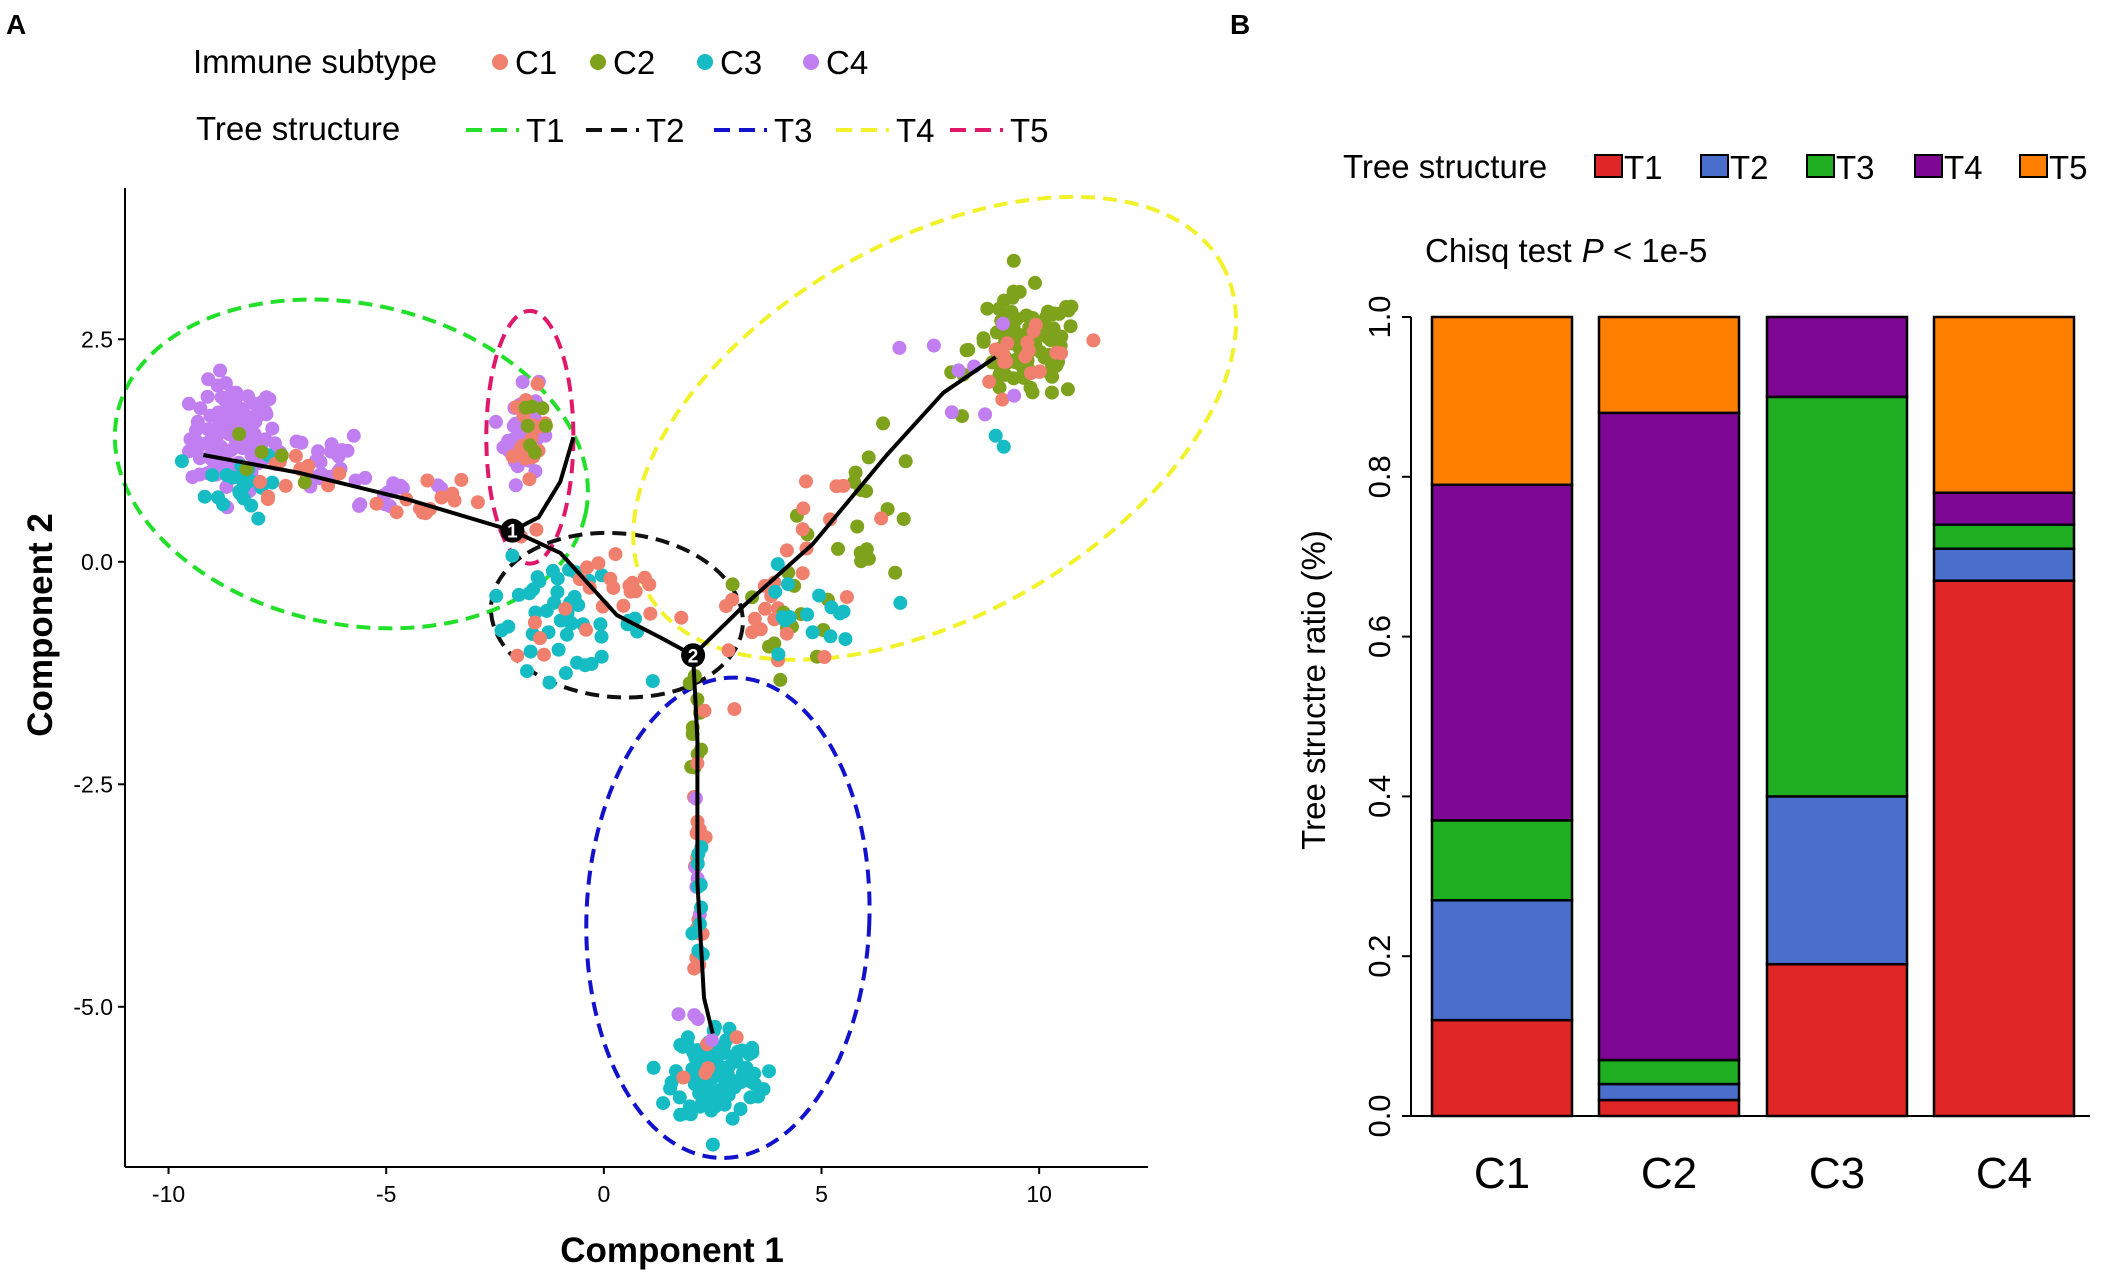 The image size is (2101, 1285). What do you see at coordinates (1669, 365) in the screenshot?
I see `bar-c2-t5` at bounding box center [1669, 365].